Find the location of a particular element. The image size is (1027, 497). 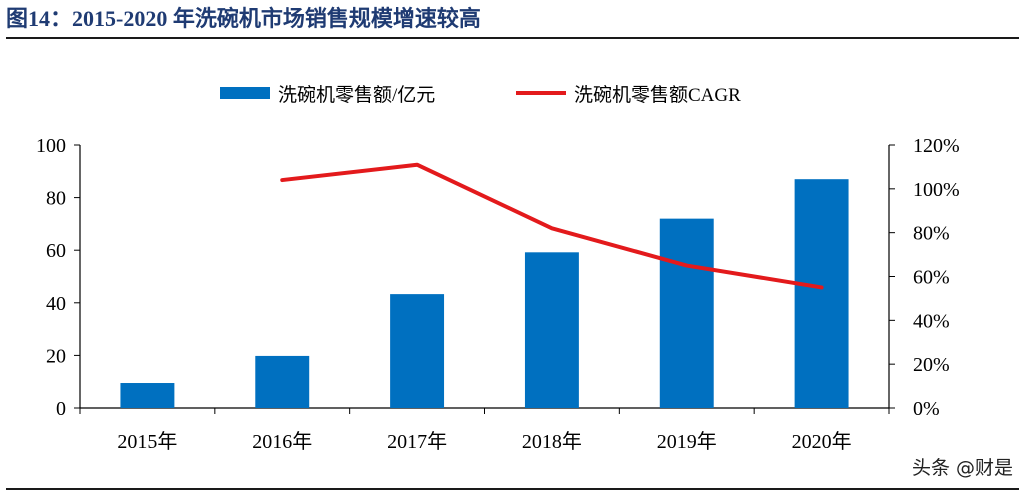

left-axis-tick-label: 0 is located at coordinates (61, 409).